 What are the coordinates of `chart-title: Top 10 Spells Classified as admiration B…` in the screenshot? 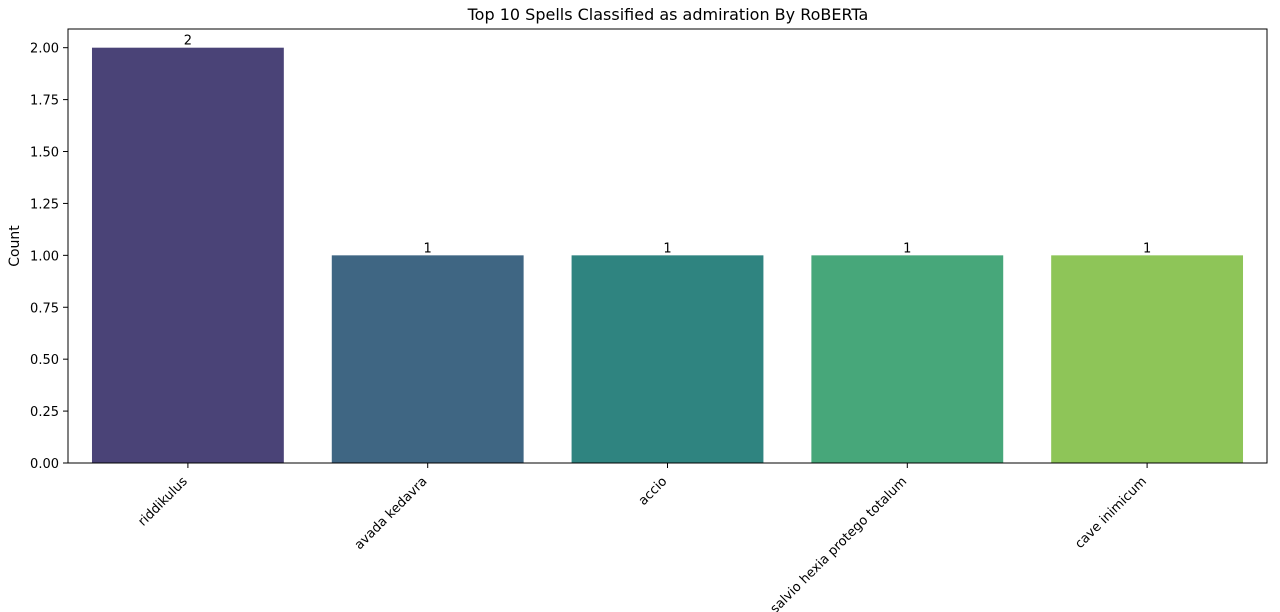 It's located at (668, 14).